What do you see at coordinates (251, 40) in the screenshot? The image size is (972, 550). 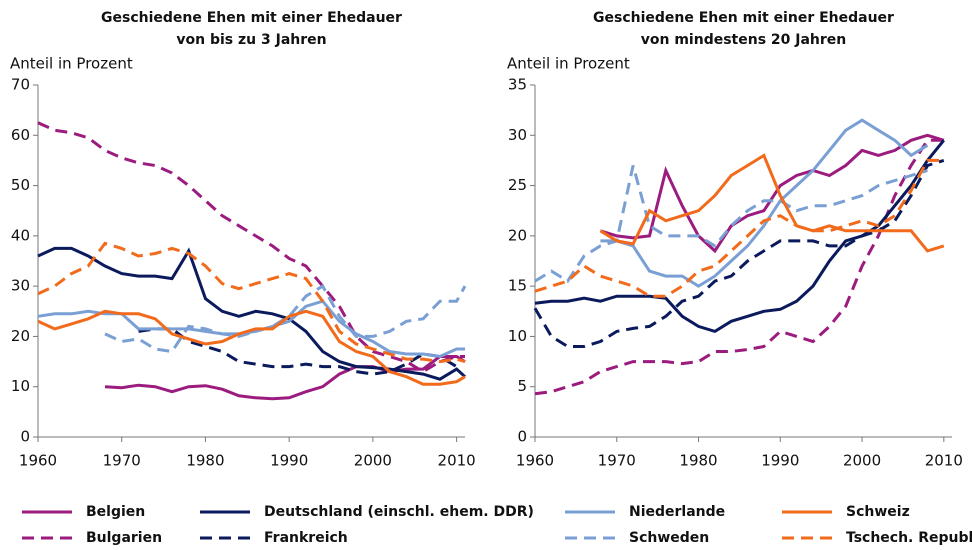 I see `chart-title: von bis zu 3 Jahren` at bounding box center [251, 40].